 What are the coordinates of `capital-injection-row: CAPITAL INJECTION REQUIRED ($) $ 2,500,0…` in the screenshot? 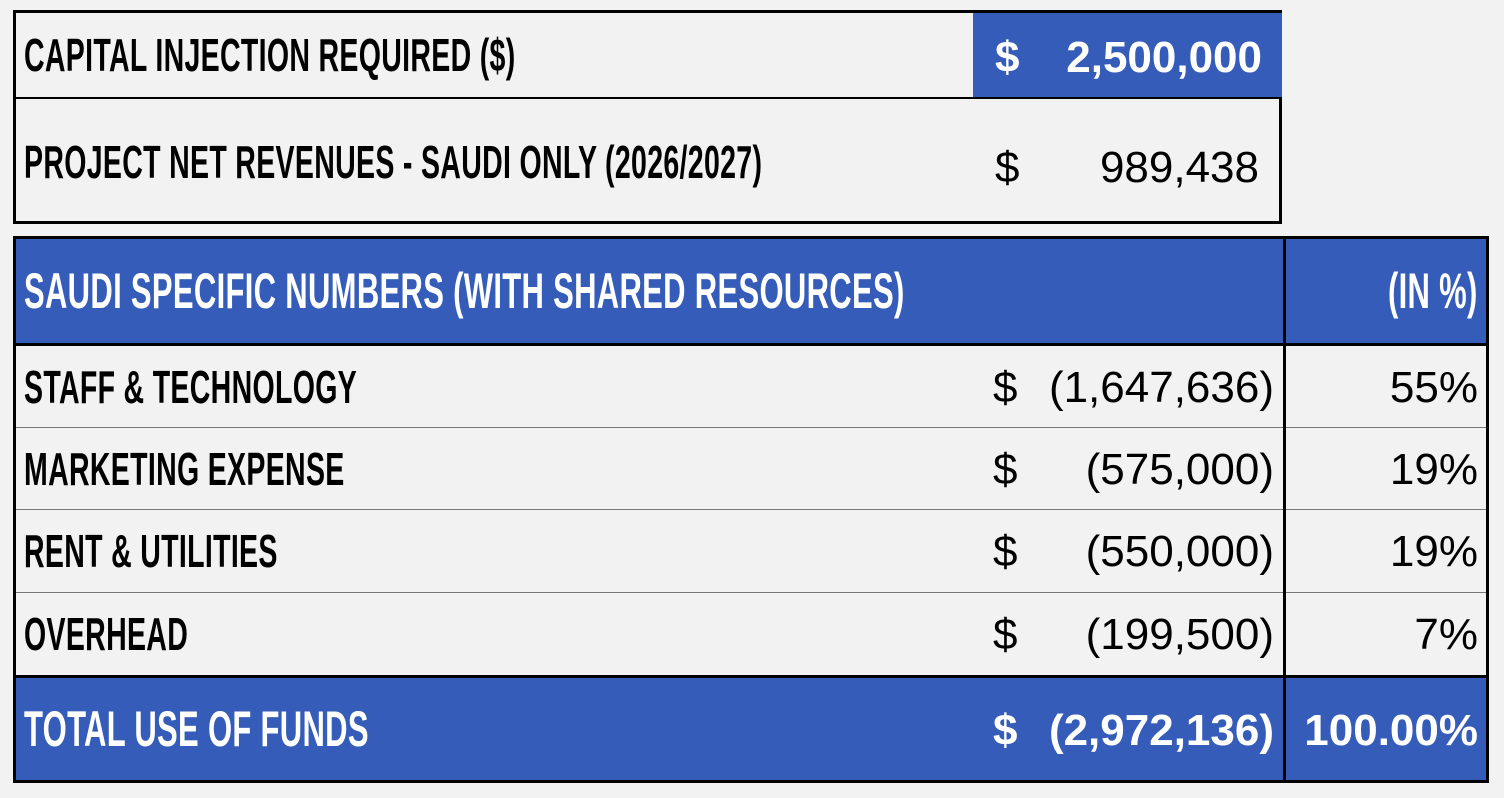 It's located at (649, 55).